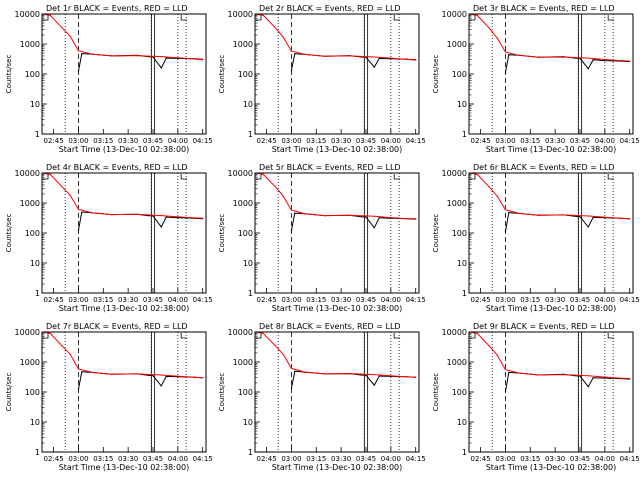 Image resolution: width=640 pixels, height=480 pixels. Describe the element at coordinates (153, 300) in the screenshot. I see `x-tick-label: 03:45` at that location.